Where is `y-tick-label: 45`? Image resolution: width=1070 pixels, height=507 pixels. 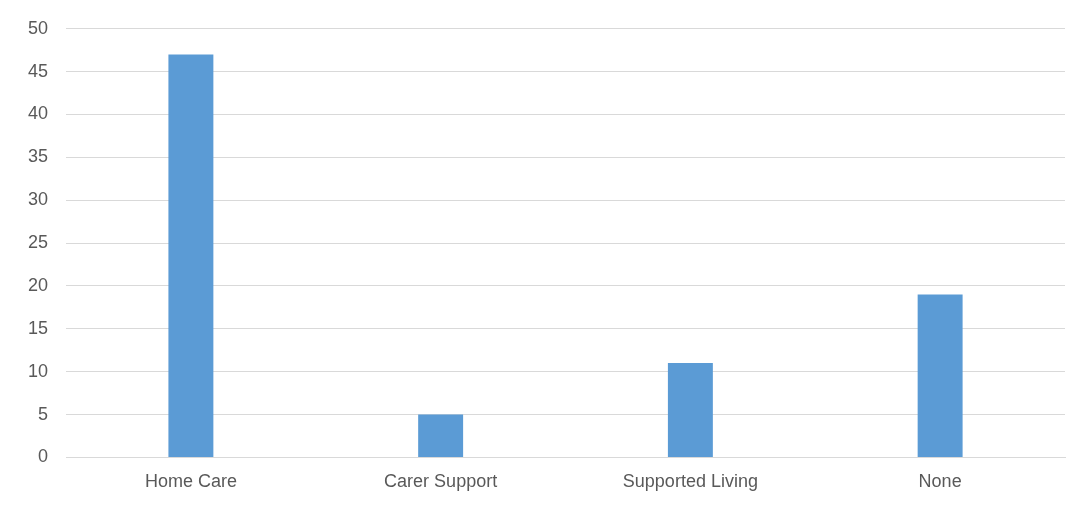 y-tick-label: 45 is located at coordinates (38, 70).